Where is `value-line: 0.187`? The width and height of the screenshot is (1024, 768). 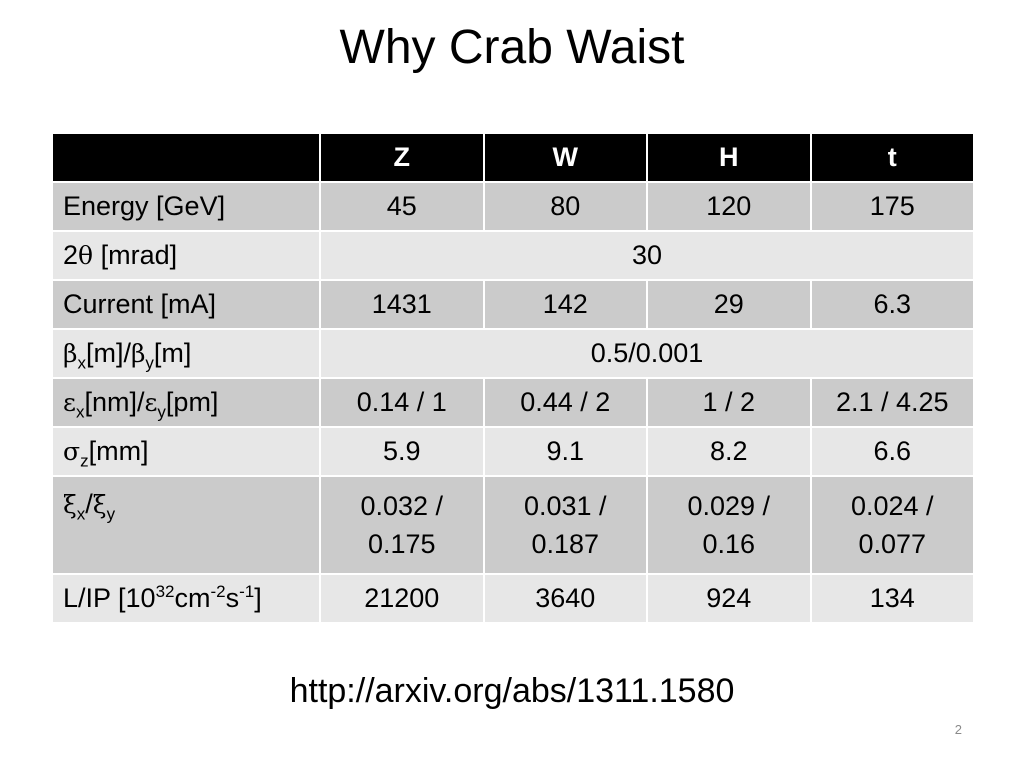
value-line: 0.187 is located at coordinates (565, 544).